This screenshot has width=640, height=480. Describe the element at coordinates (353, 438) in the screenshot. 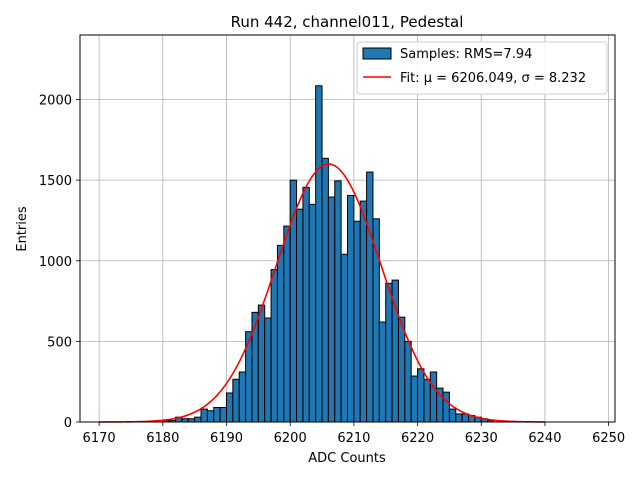

I see `x-tick-label: 6210` at that location.